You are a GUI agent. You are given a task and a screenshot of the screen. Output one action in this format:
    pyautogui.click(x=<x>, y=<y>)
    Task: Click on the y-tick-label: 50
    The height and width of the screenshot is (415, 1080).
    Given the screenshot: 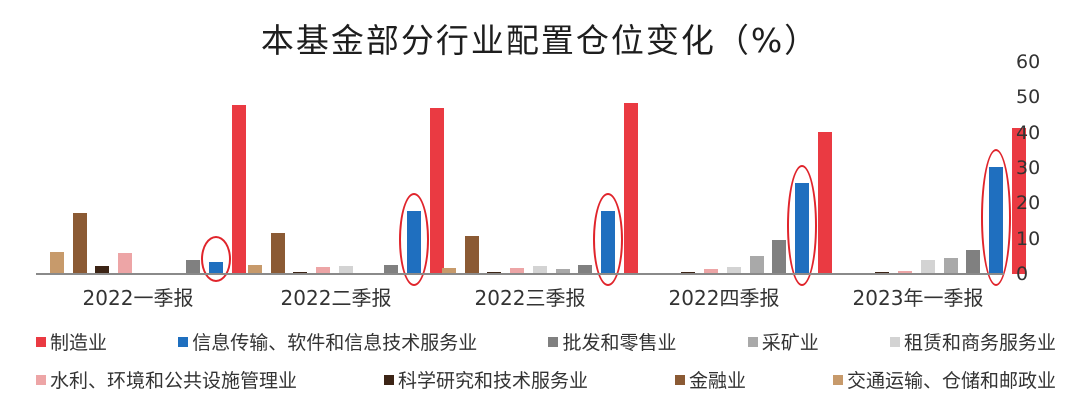 What is the action you would take?
    pyautogui.click(x=1028, y=97)
    